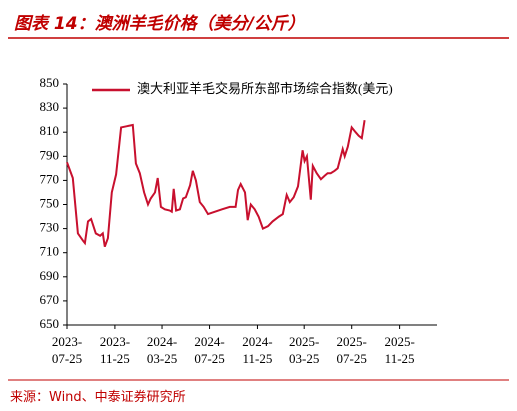 The image size is (517, 411). What do you see at coordinates (162, 350) in the screenshot?
I see `x-tick-label: 2024- 03-25` at bounding box center [162, 350].